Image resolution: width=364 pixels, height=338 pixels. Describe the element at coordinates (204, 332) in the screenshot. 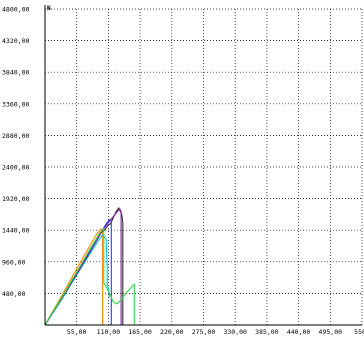

I see `x-tick-label-4: 275,00` at that location.